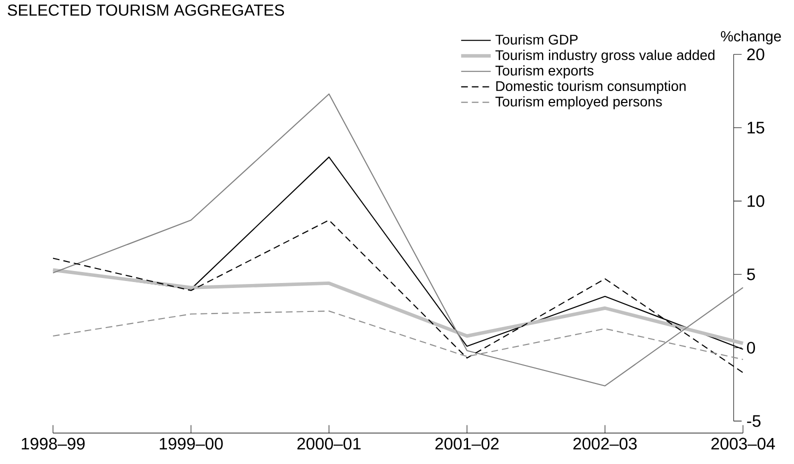  I want to click on y-tick-label: 0, so click(751, 348).